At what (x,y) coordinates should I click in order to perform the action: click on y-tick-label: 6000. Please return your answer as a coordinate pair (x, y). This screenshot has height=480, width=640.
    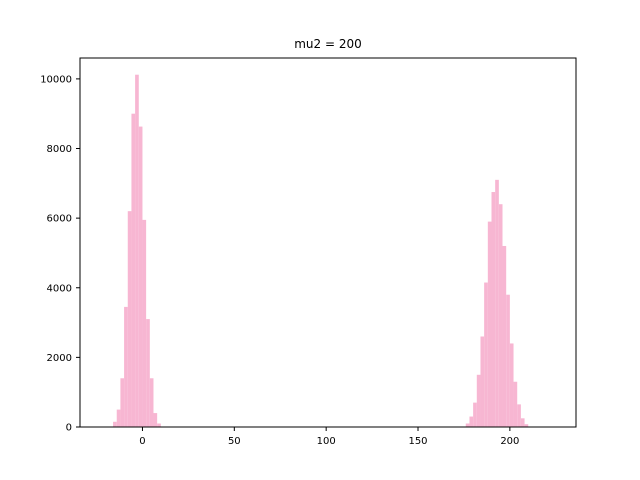
    Looking at the image, I should click on (59, 219).